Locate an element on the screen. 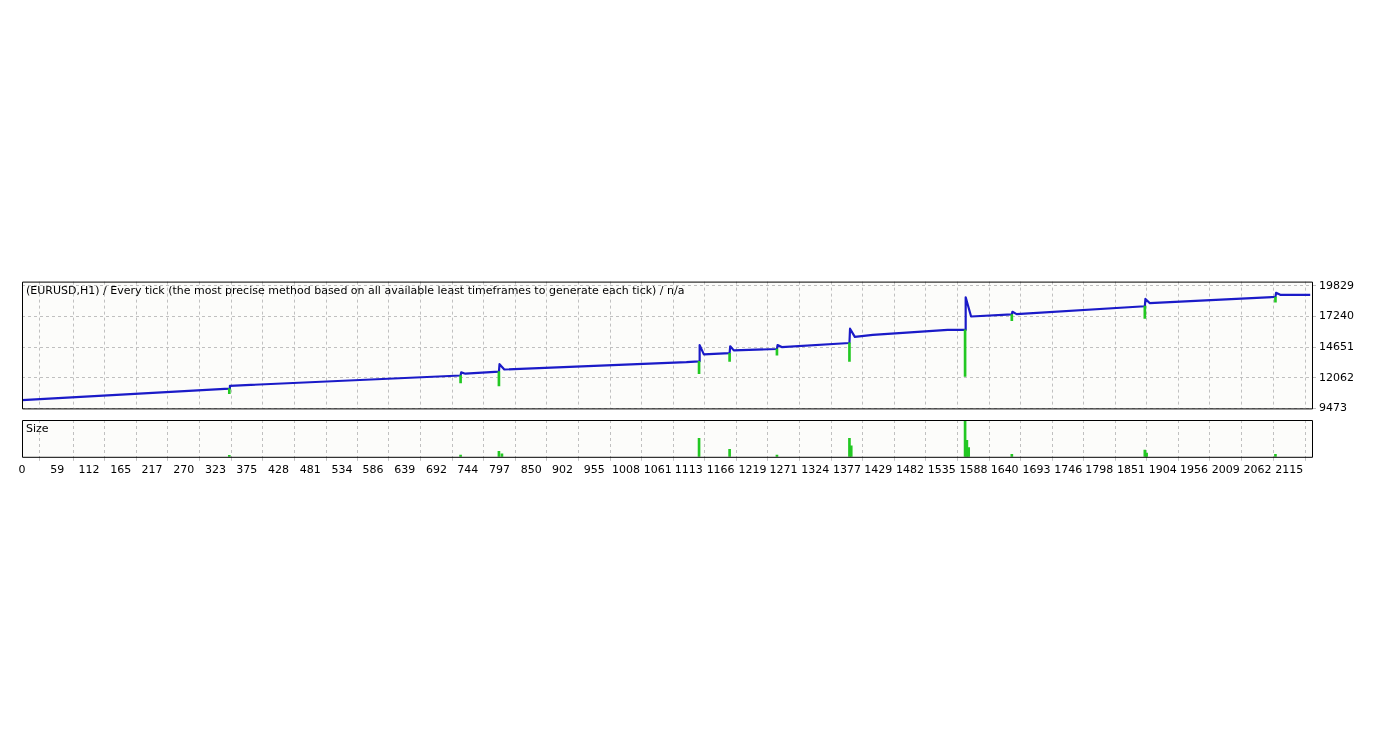  x-tick-label: 639 is located at coordinates (405, 470).